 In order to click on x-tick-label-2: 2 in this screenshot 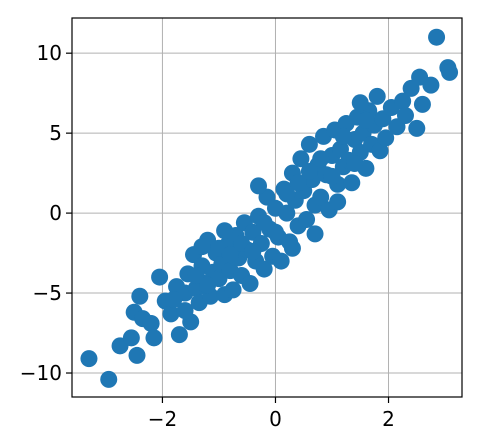, I will do `click(388, 419)`.